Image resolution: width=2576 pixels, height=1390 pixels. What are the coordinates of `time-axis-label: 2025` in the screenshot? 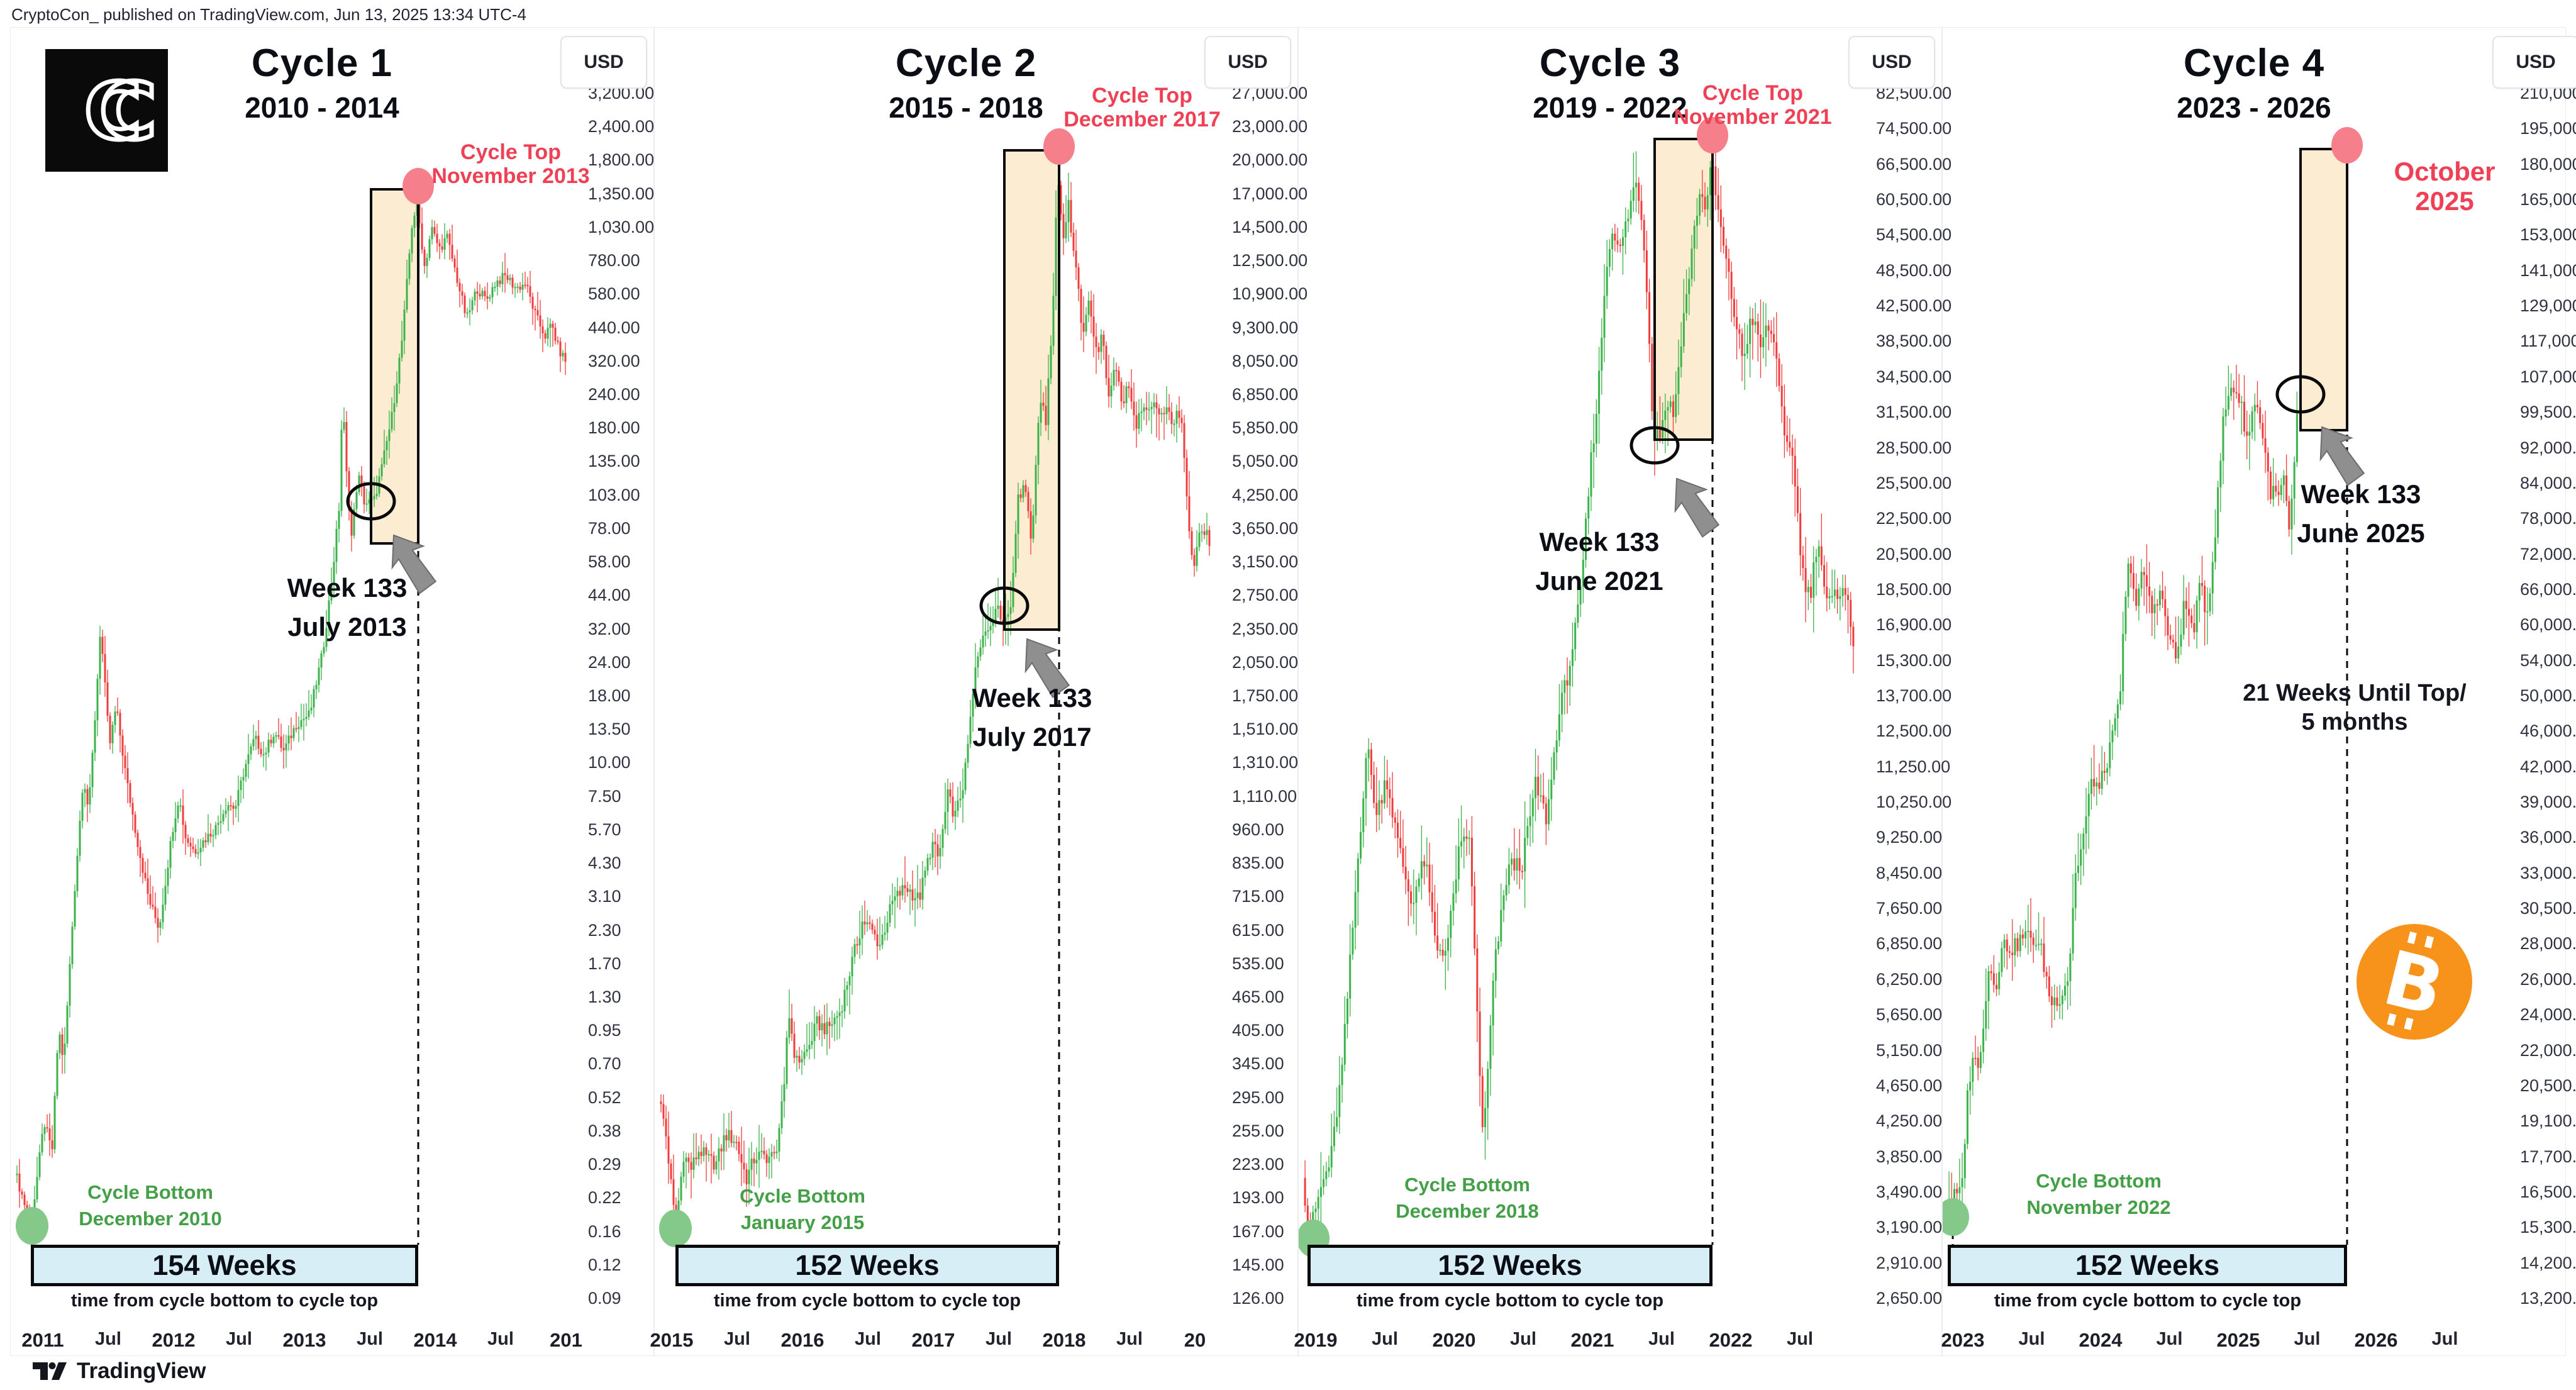 It's located at (2238, 1340).